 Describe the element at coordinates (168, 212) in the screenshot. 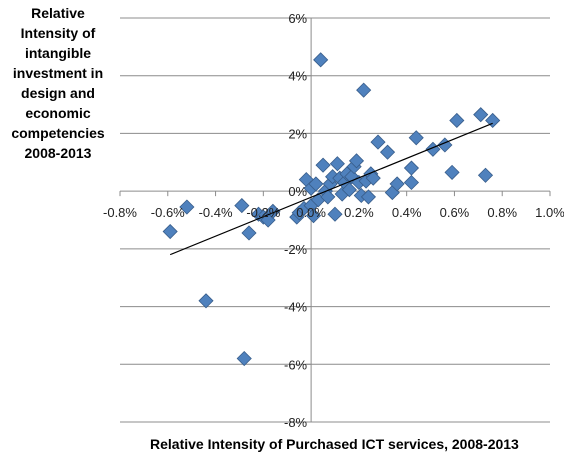

I see `x-tick-label: -0.6%` at that location.